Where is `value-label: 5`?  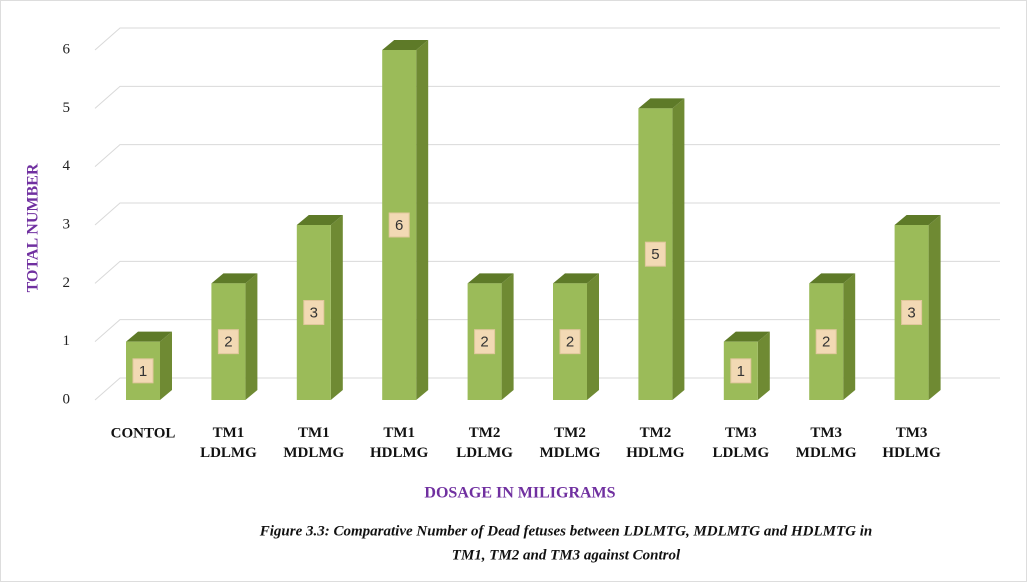
value-label: 5 is located at coordinates (655, 254).